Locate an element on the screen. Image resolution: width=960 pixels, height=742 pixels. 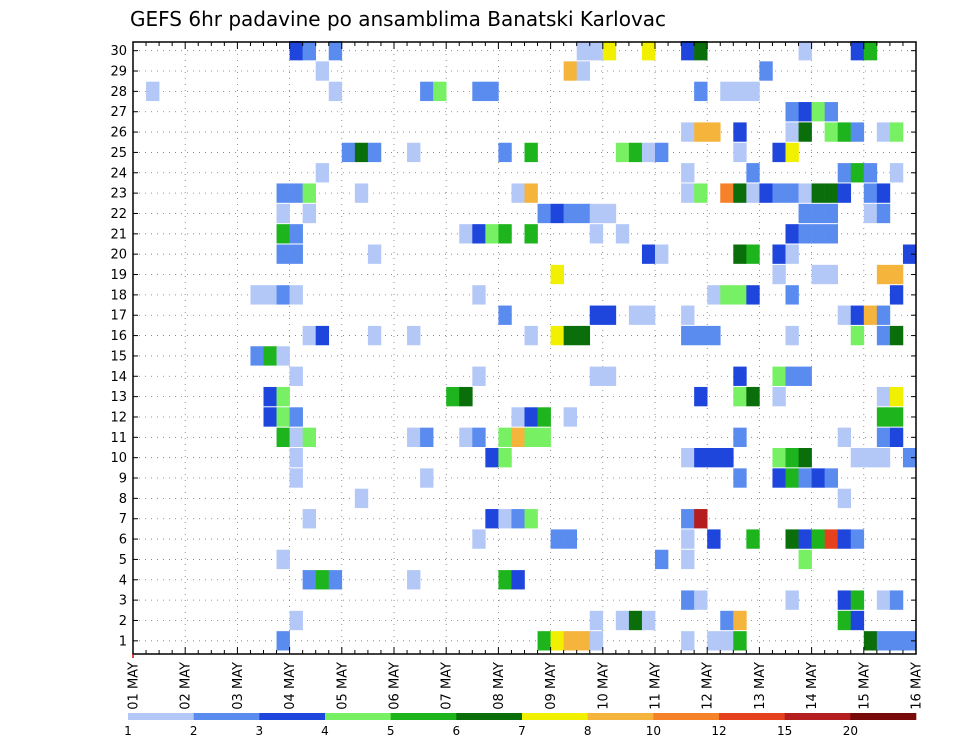
x-tick-label: 07 MAY is located at coordinates (447, 686).